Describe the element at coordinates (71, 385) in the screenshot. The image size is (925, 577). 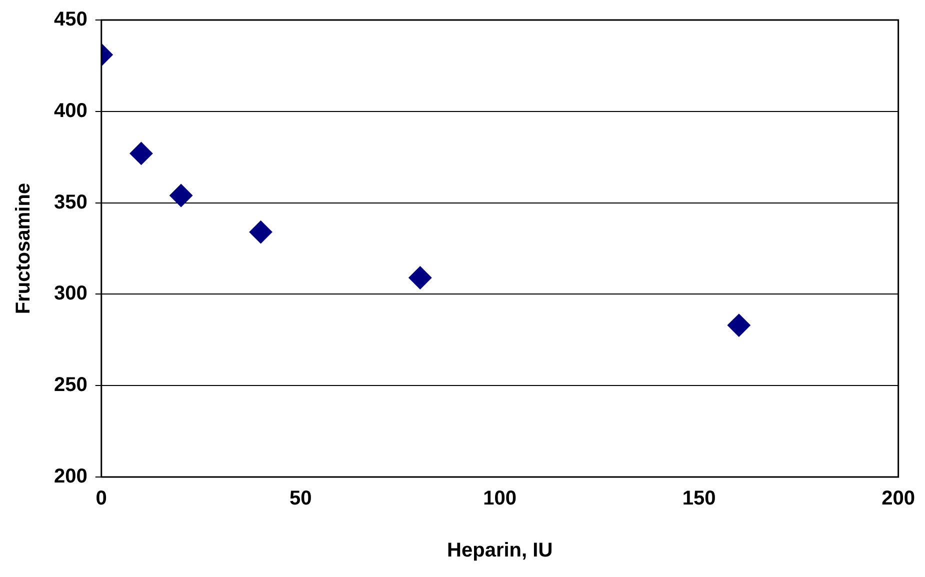
I see `y-tick-label: 250` at that location.